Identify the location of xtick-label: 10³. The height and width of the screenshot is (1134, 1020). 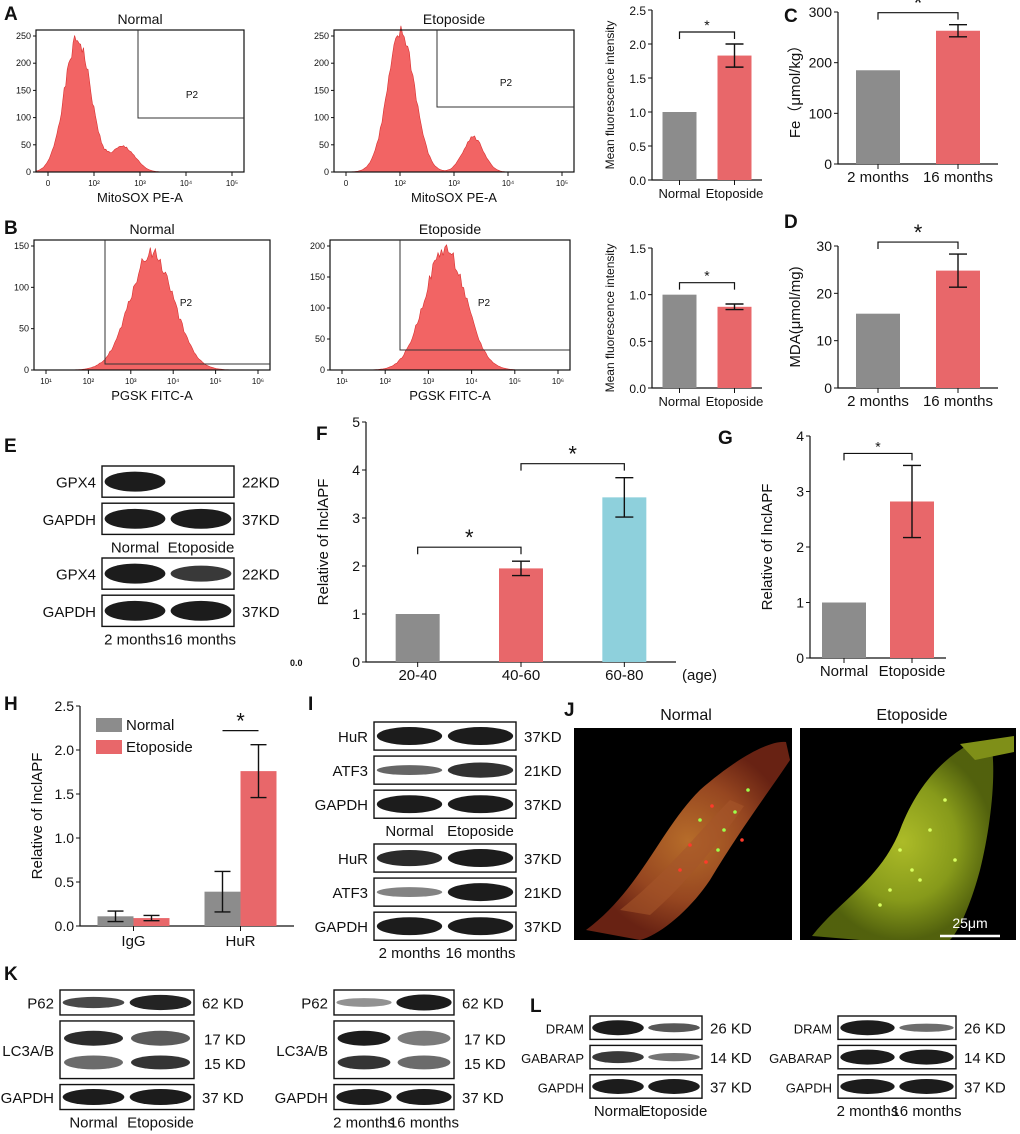
(131, 381).